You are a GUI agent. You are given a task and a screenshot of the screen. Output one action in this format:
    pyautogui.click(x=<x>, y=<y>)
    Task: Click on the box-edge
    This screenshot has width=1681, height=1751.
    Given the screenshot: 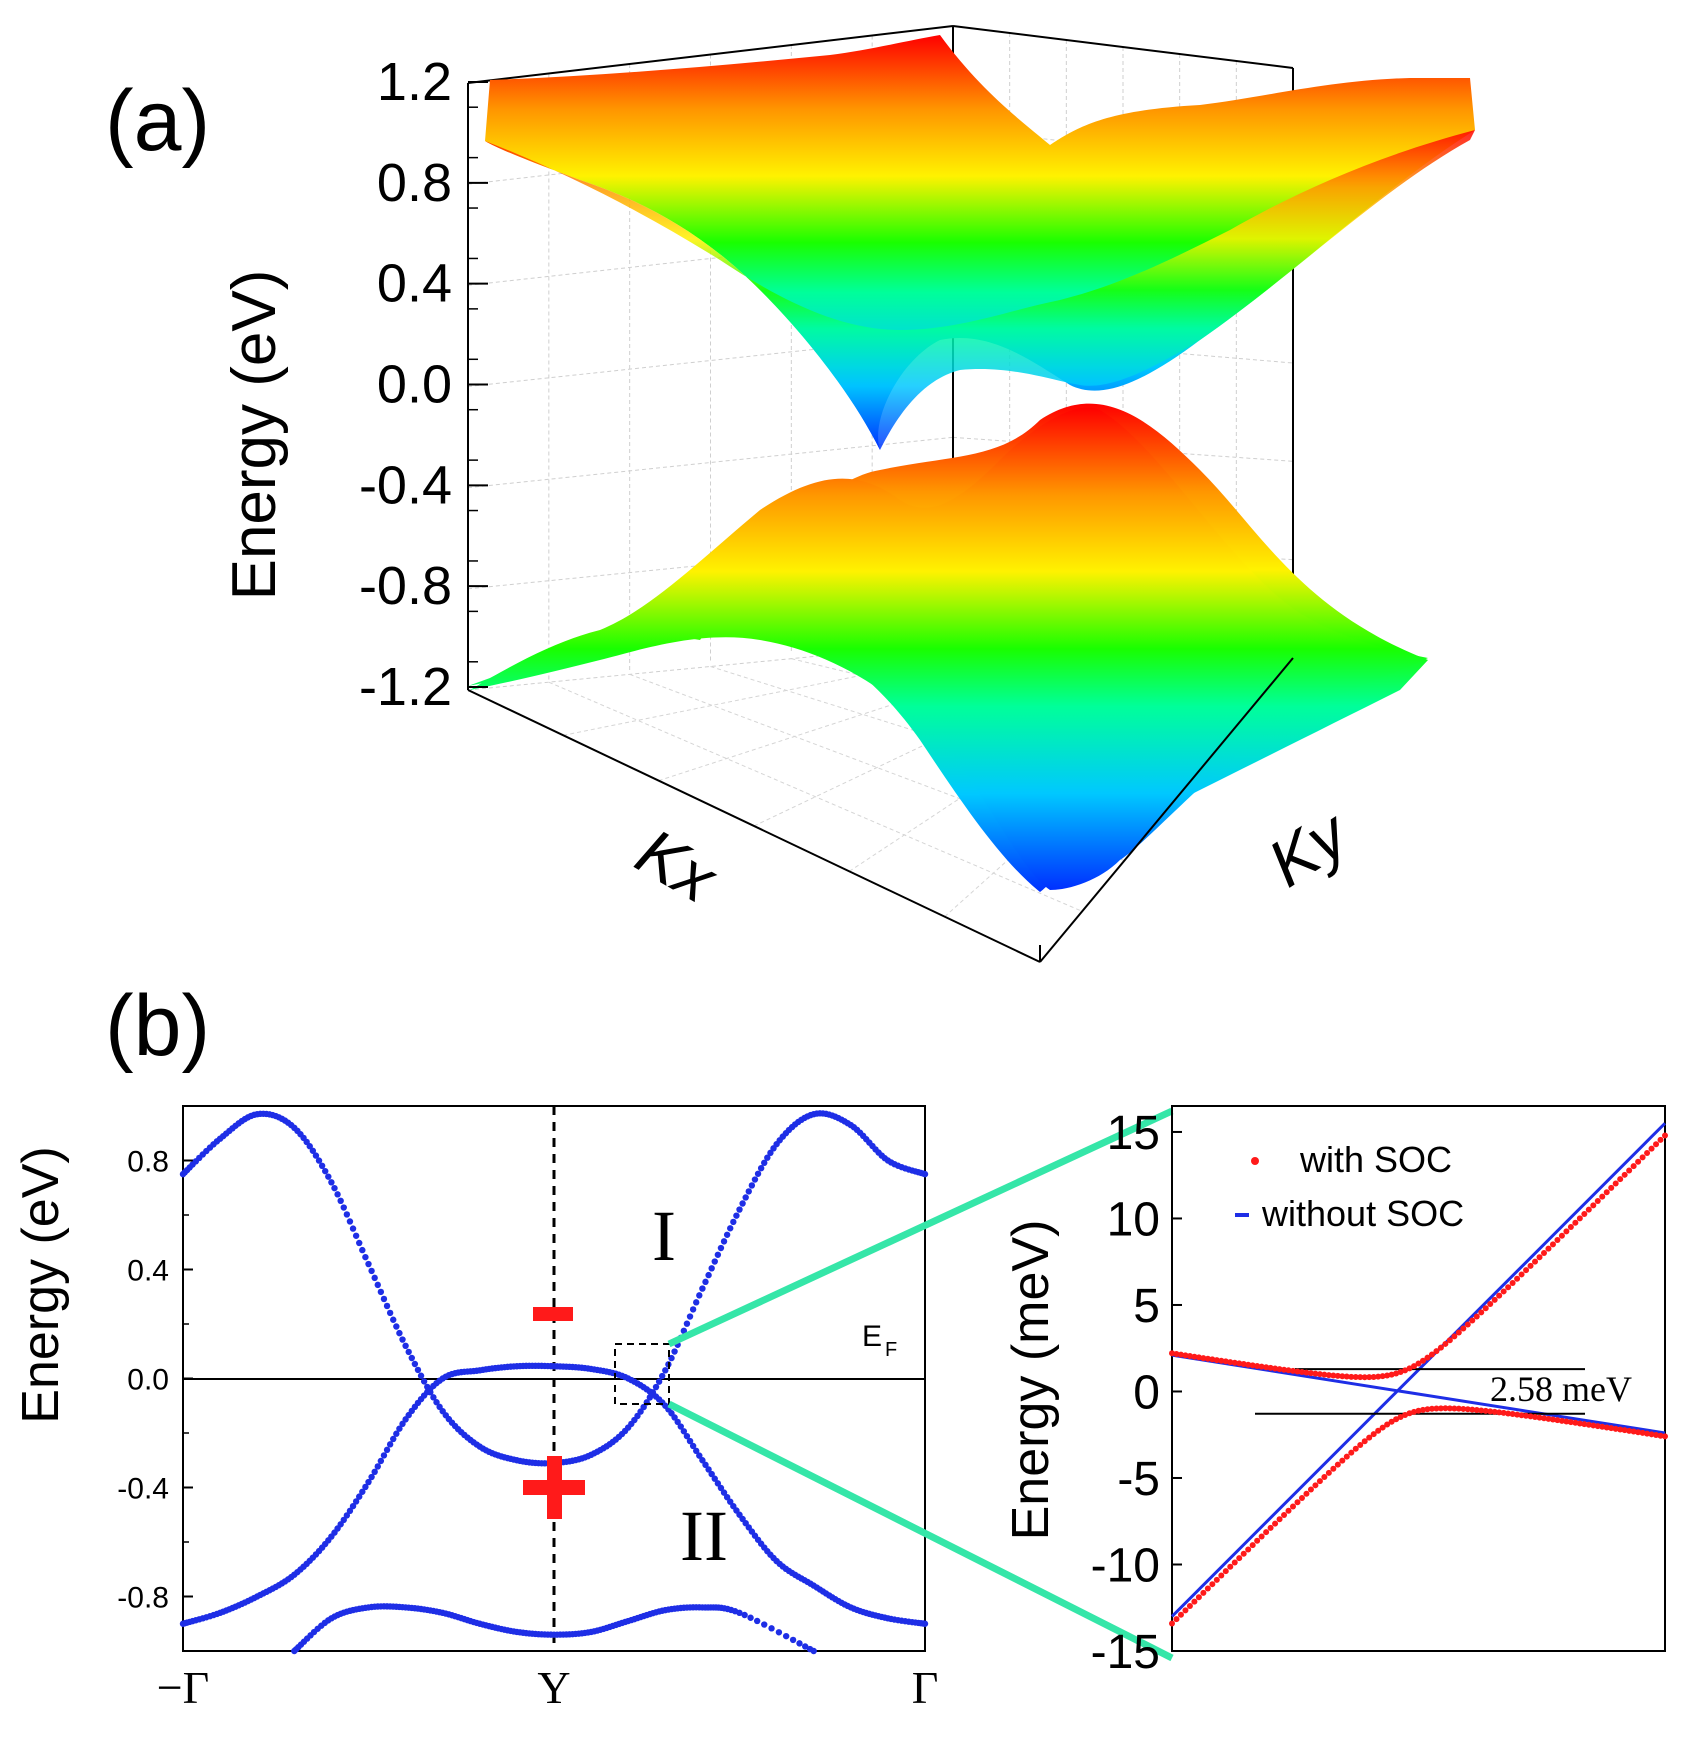 What is the action you would take?
    pyautogui.click(x=1166, y=810)
    